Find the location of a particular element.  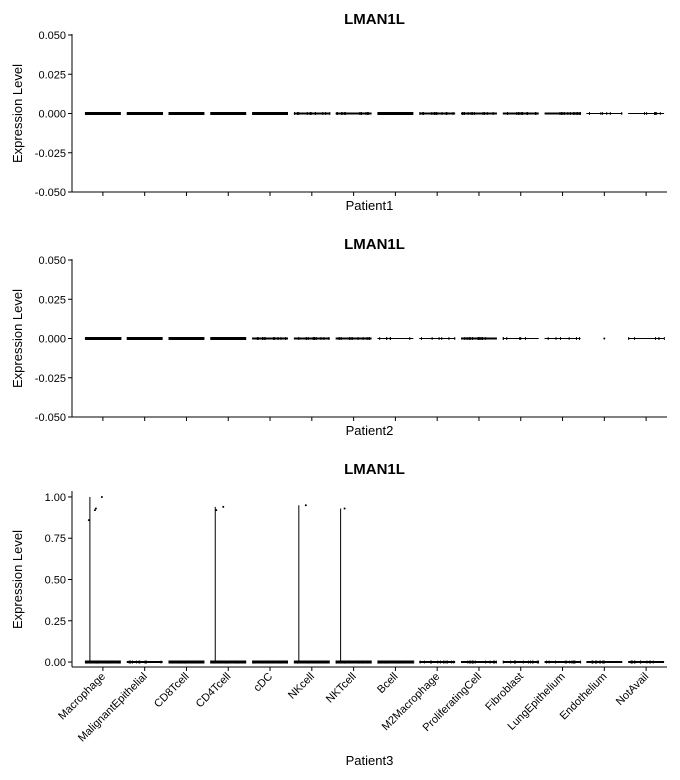

outlier-point-Endothelium is located at coordinates (604, 338).